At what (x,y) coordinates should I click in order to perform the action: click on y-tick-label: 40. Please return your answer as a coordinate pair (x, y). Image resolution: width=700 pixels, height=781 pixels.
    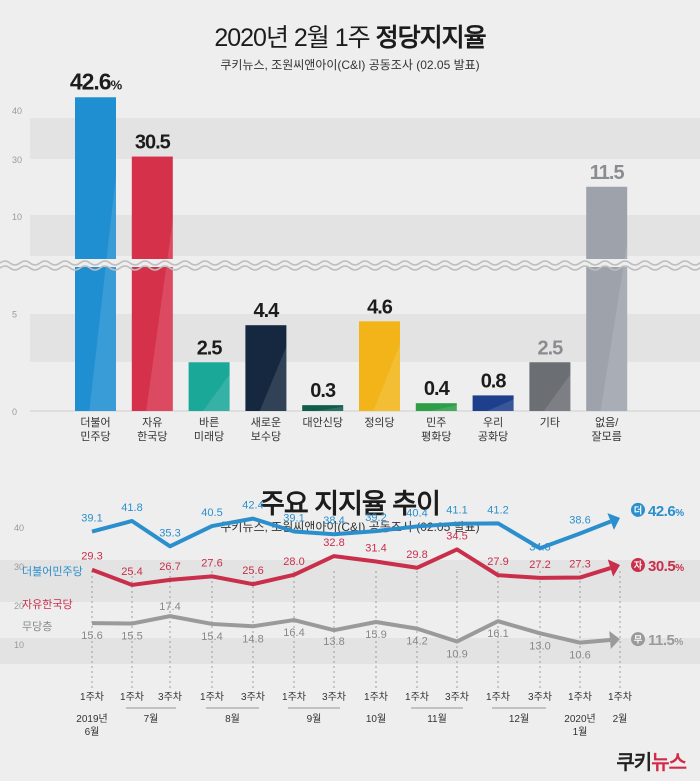
    Looking at the image, I should click on (17, 111).